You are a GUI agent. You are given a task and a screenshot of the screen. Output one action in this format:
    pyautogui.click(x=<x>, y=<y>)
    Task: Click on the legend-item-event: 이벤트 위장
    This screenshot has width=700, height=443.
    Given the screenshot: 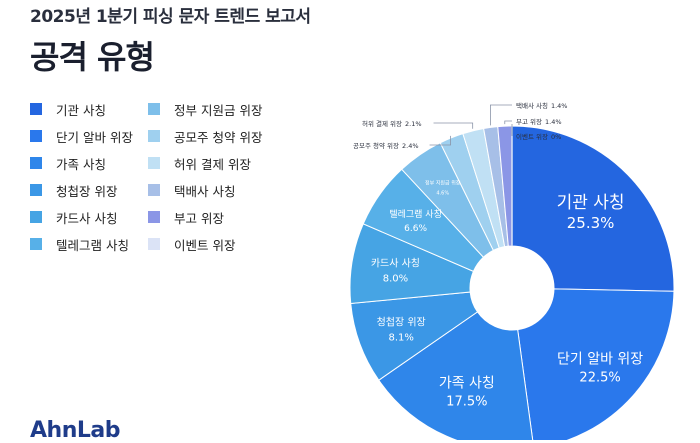 What is the action you would take?
    pyautogui.click(x=191, y=244)
    